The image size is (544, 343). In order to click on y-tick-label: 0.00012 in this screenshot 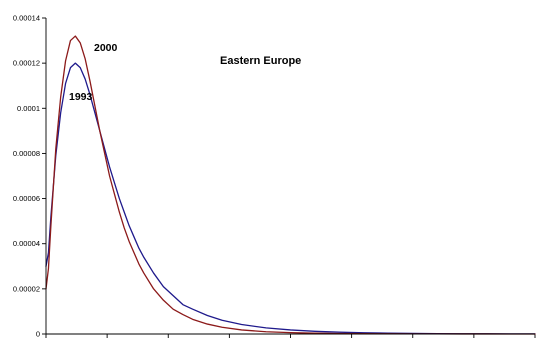, I will do `click(26, 63)`.